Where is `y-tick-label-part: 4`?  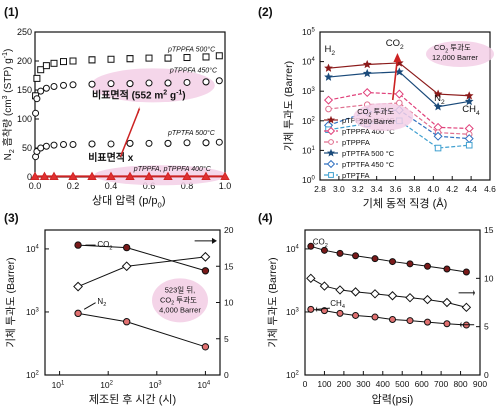 y-tick-label-part: 4 is located at coordinates (313, 60).